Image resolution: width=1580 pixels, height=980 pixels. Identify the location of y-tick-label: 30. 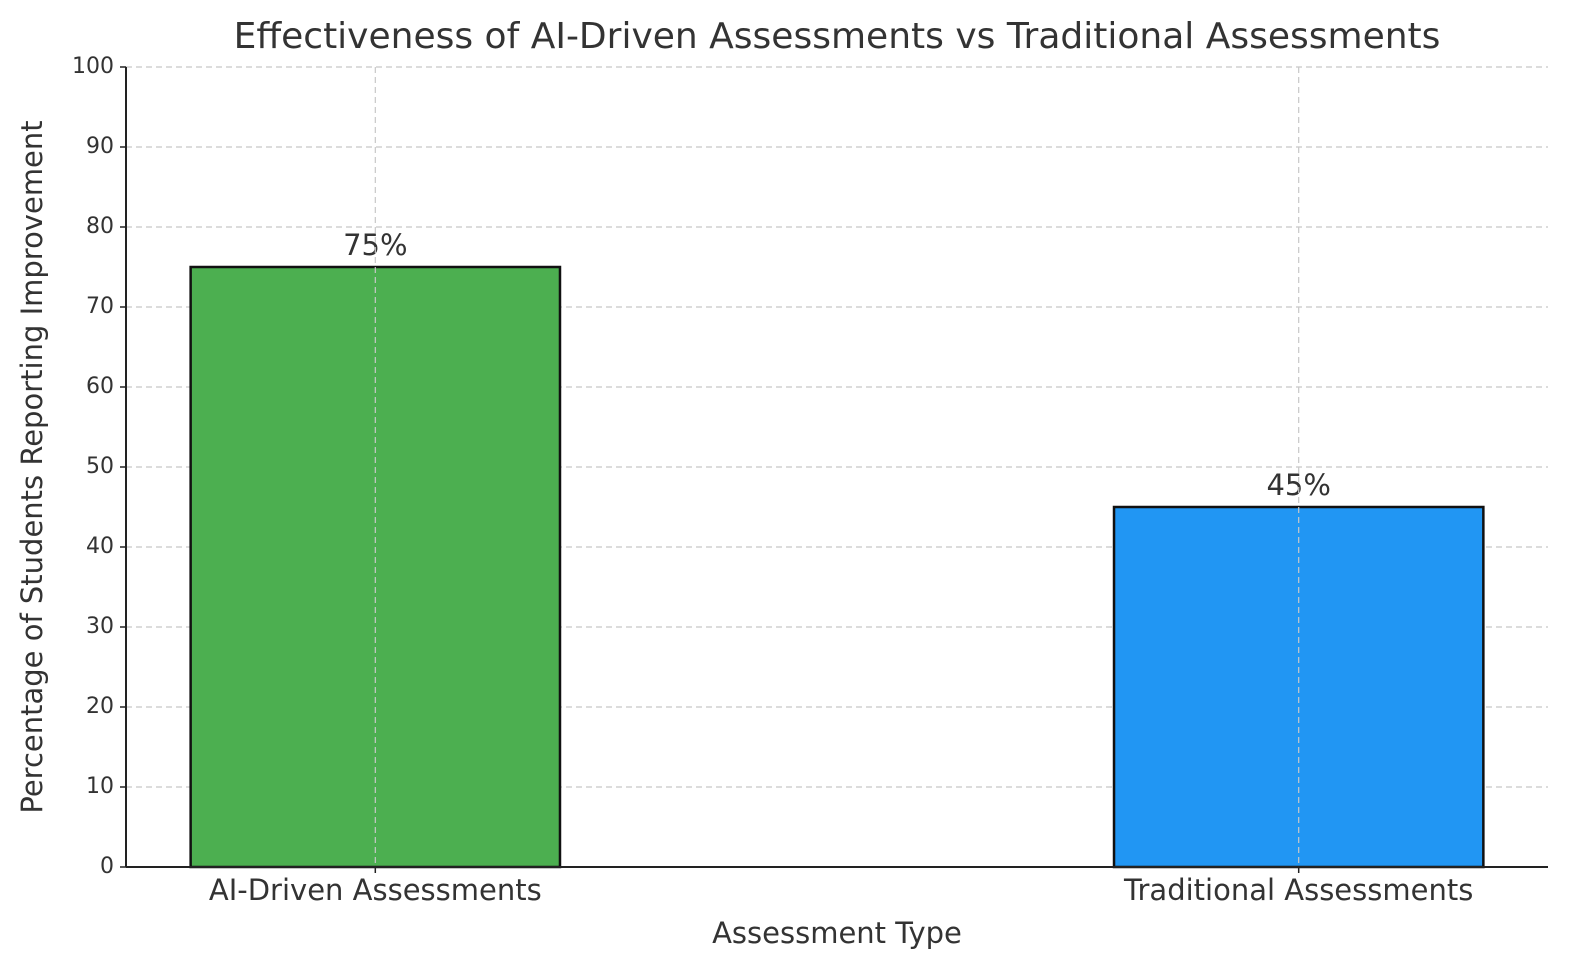
(100, 626).